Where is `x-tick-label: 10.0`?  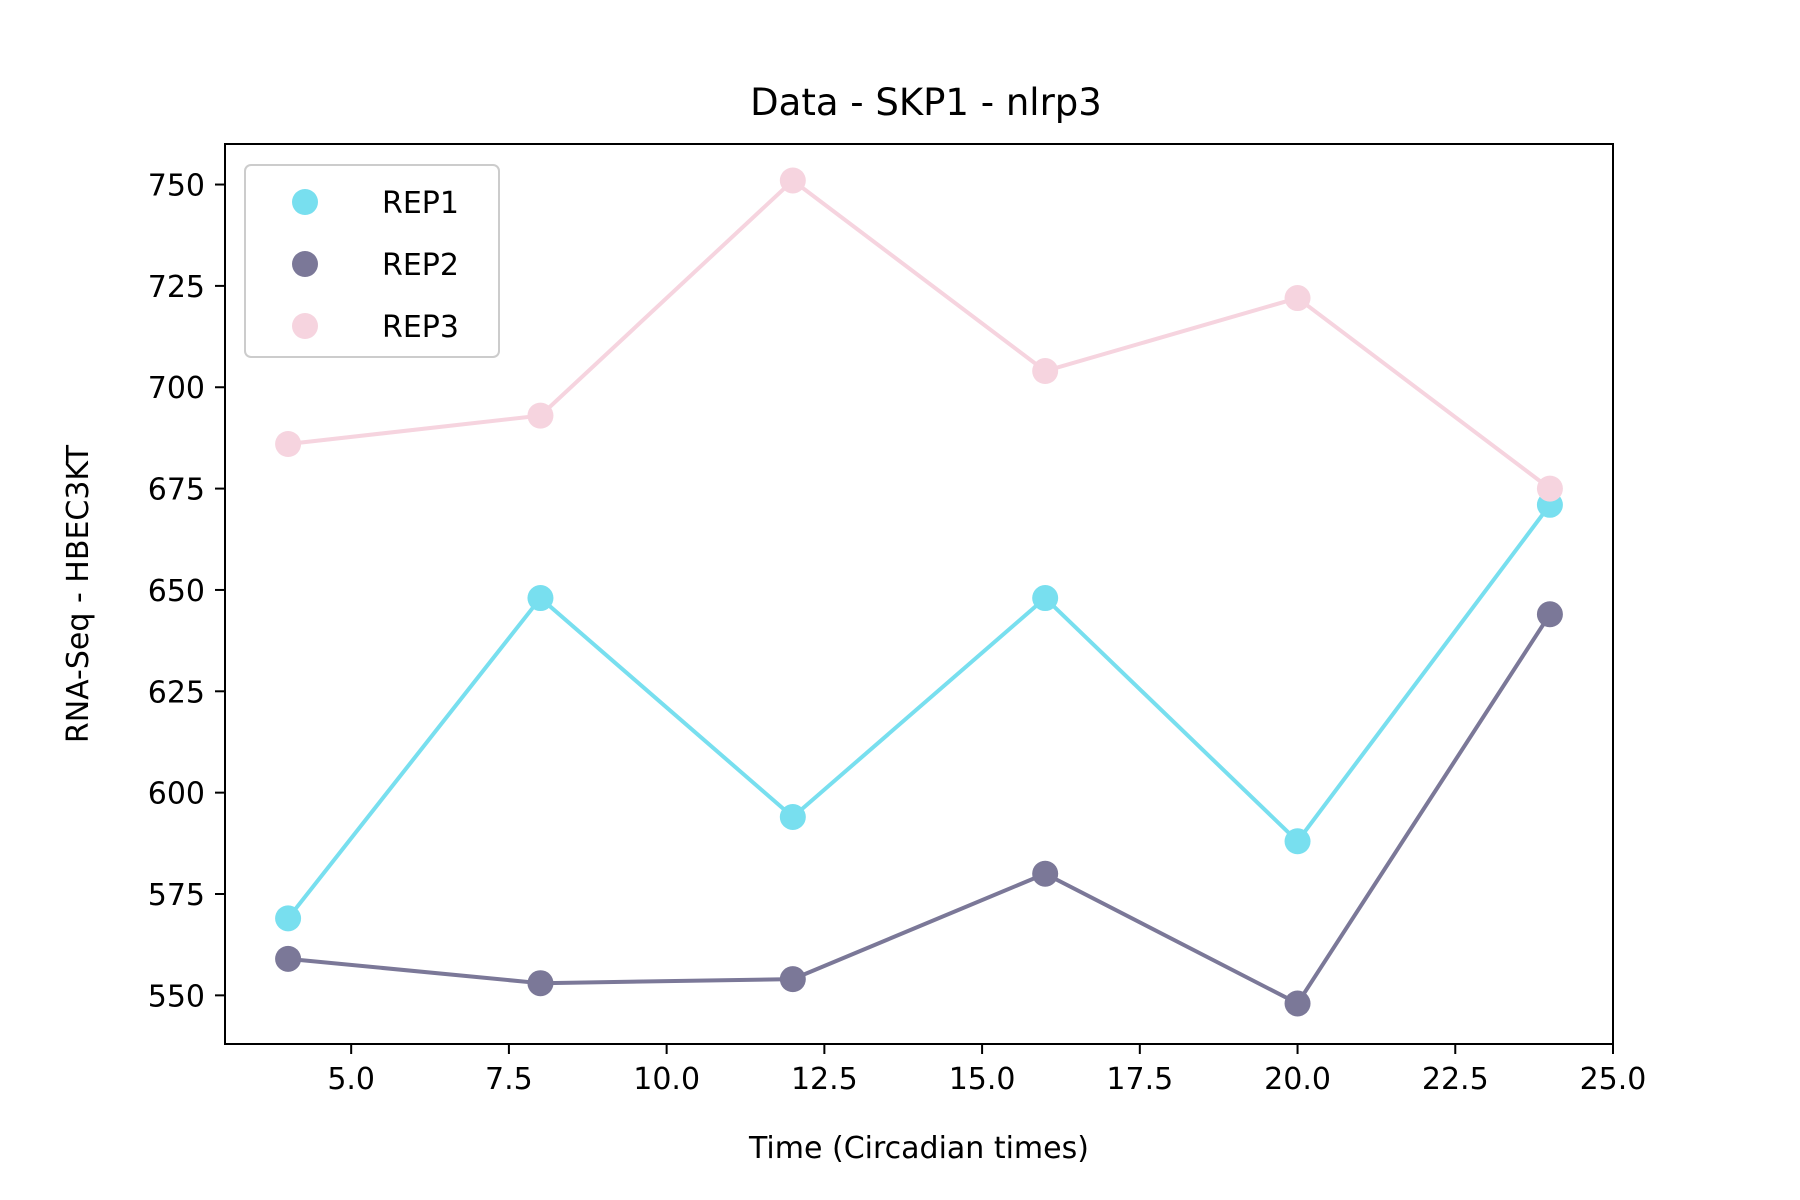
x-tick-label: 10.0 is located at coordinates (666, 1079).